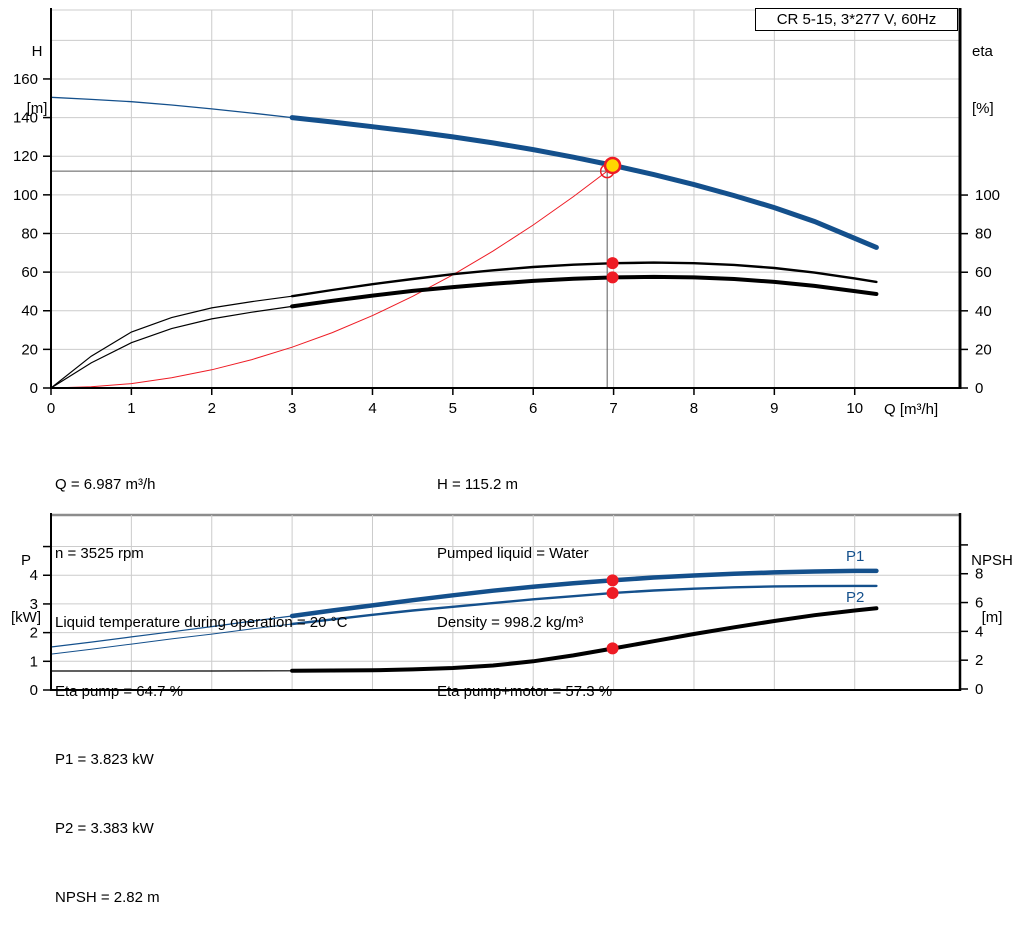  I want to click on tick-label: 5, so click(453, 408).